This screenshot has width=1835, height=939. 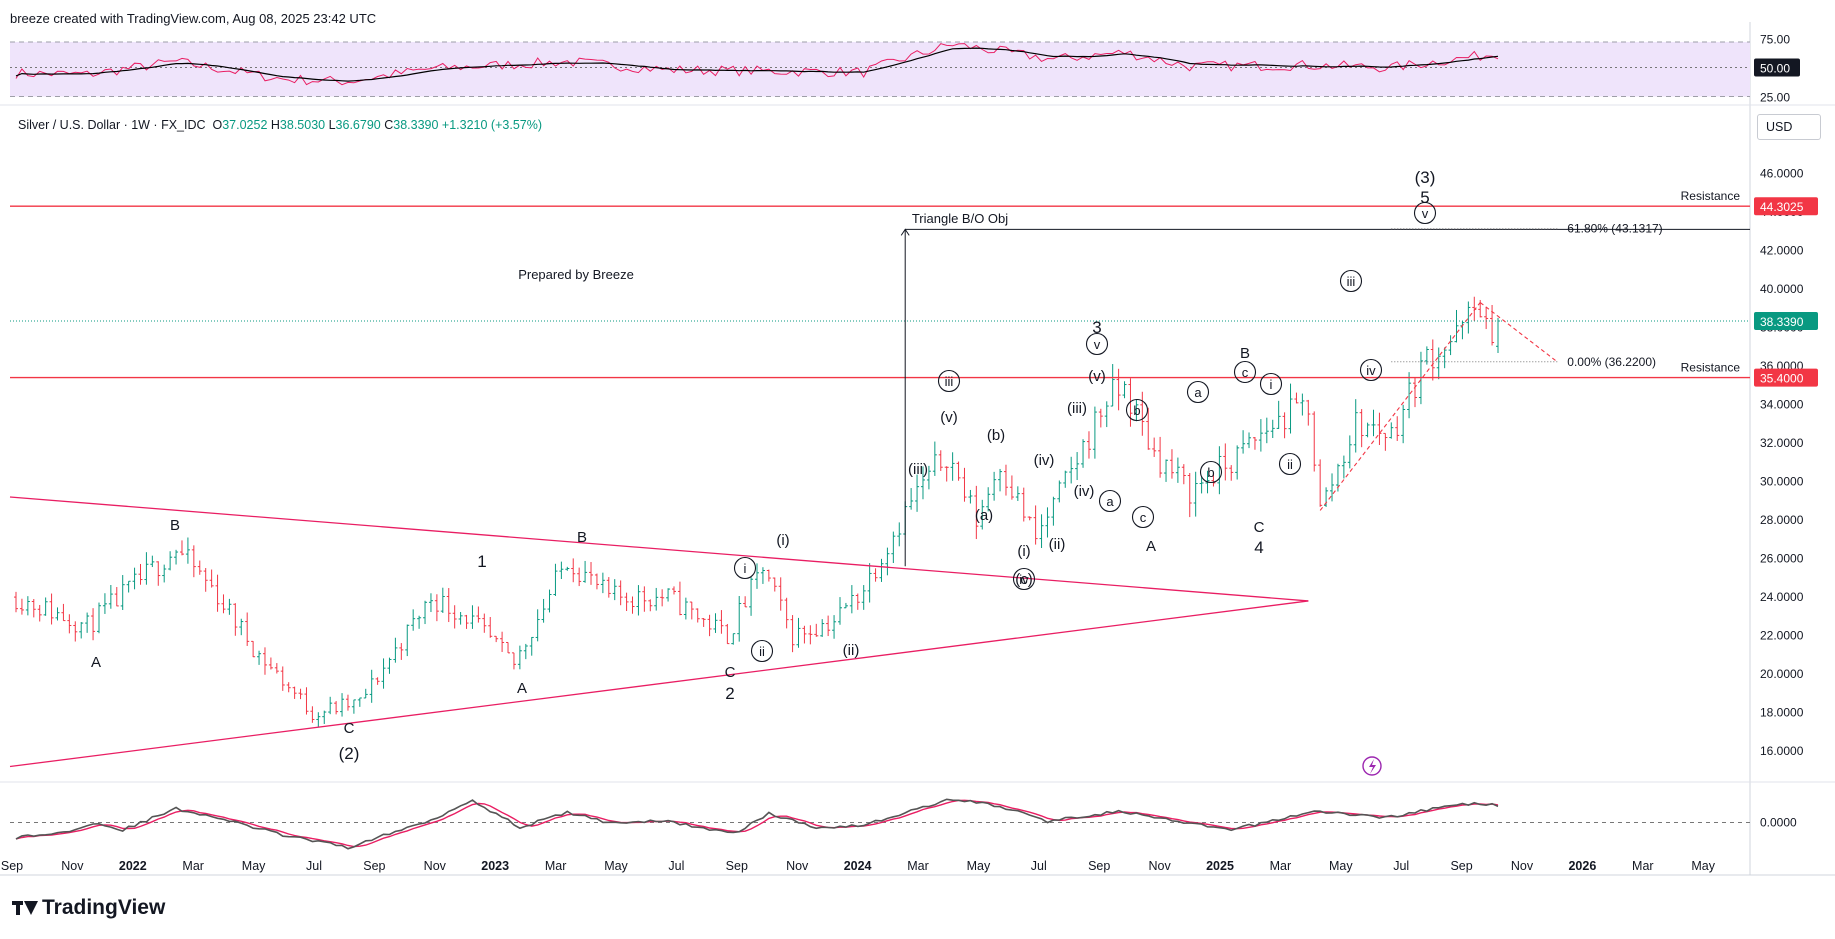 I want to click on author-note: Prepared by Breeze, so click(x=576, y=274).